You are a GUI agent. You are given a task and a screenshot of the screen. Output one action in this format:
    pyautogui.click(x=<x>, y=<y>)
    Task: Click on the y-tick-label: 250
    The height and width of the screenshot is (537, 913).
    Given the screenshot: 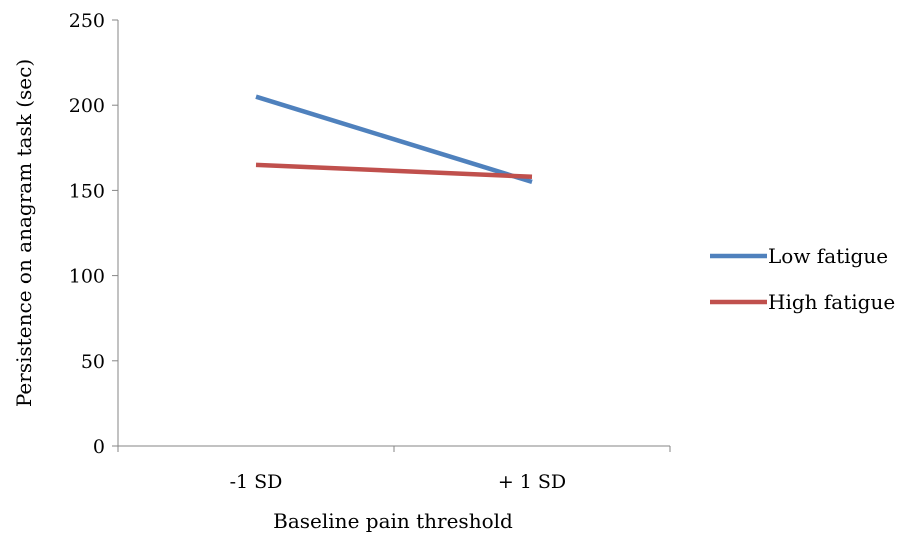 What is the action you would take?
    pyautogui.click(x=87, y=21)
    